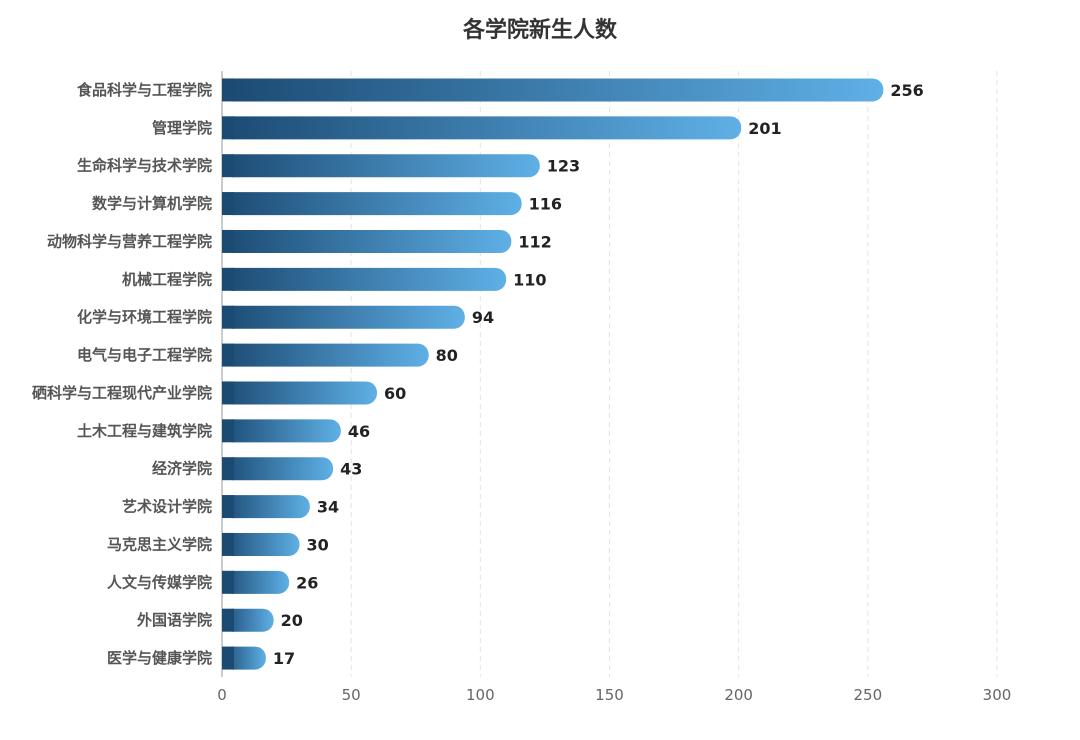 This screenshot has width=1080, height=740. Describe the element at coordinates (167, 279) in the screenshot. I see `category-label: 机械工程学院` at that location.